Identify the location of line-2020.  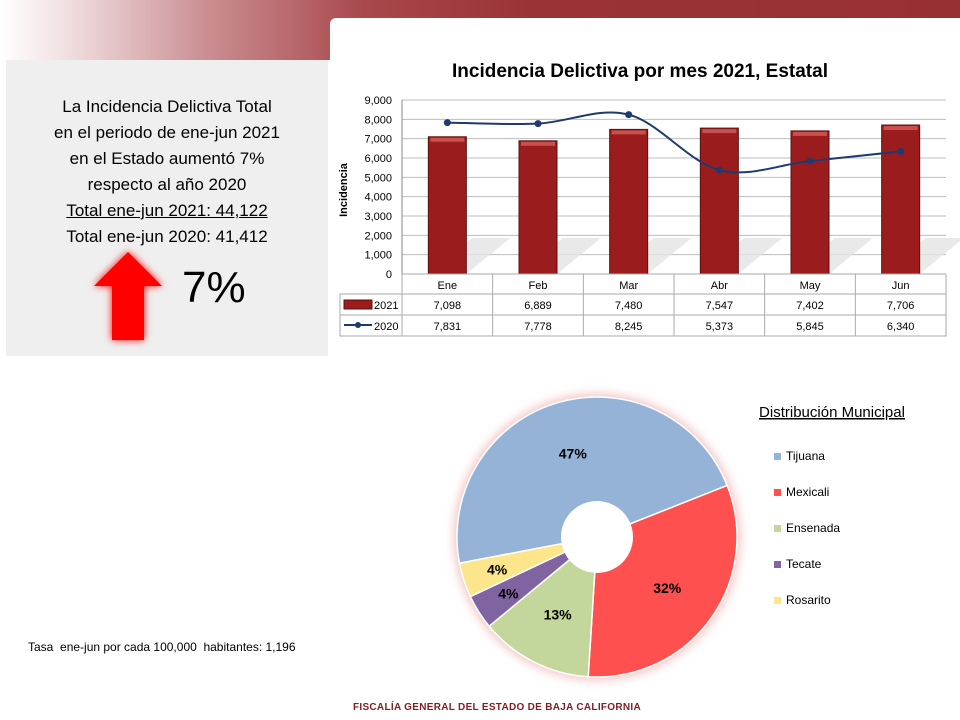
(674, 142).